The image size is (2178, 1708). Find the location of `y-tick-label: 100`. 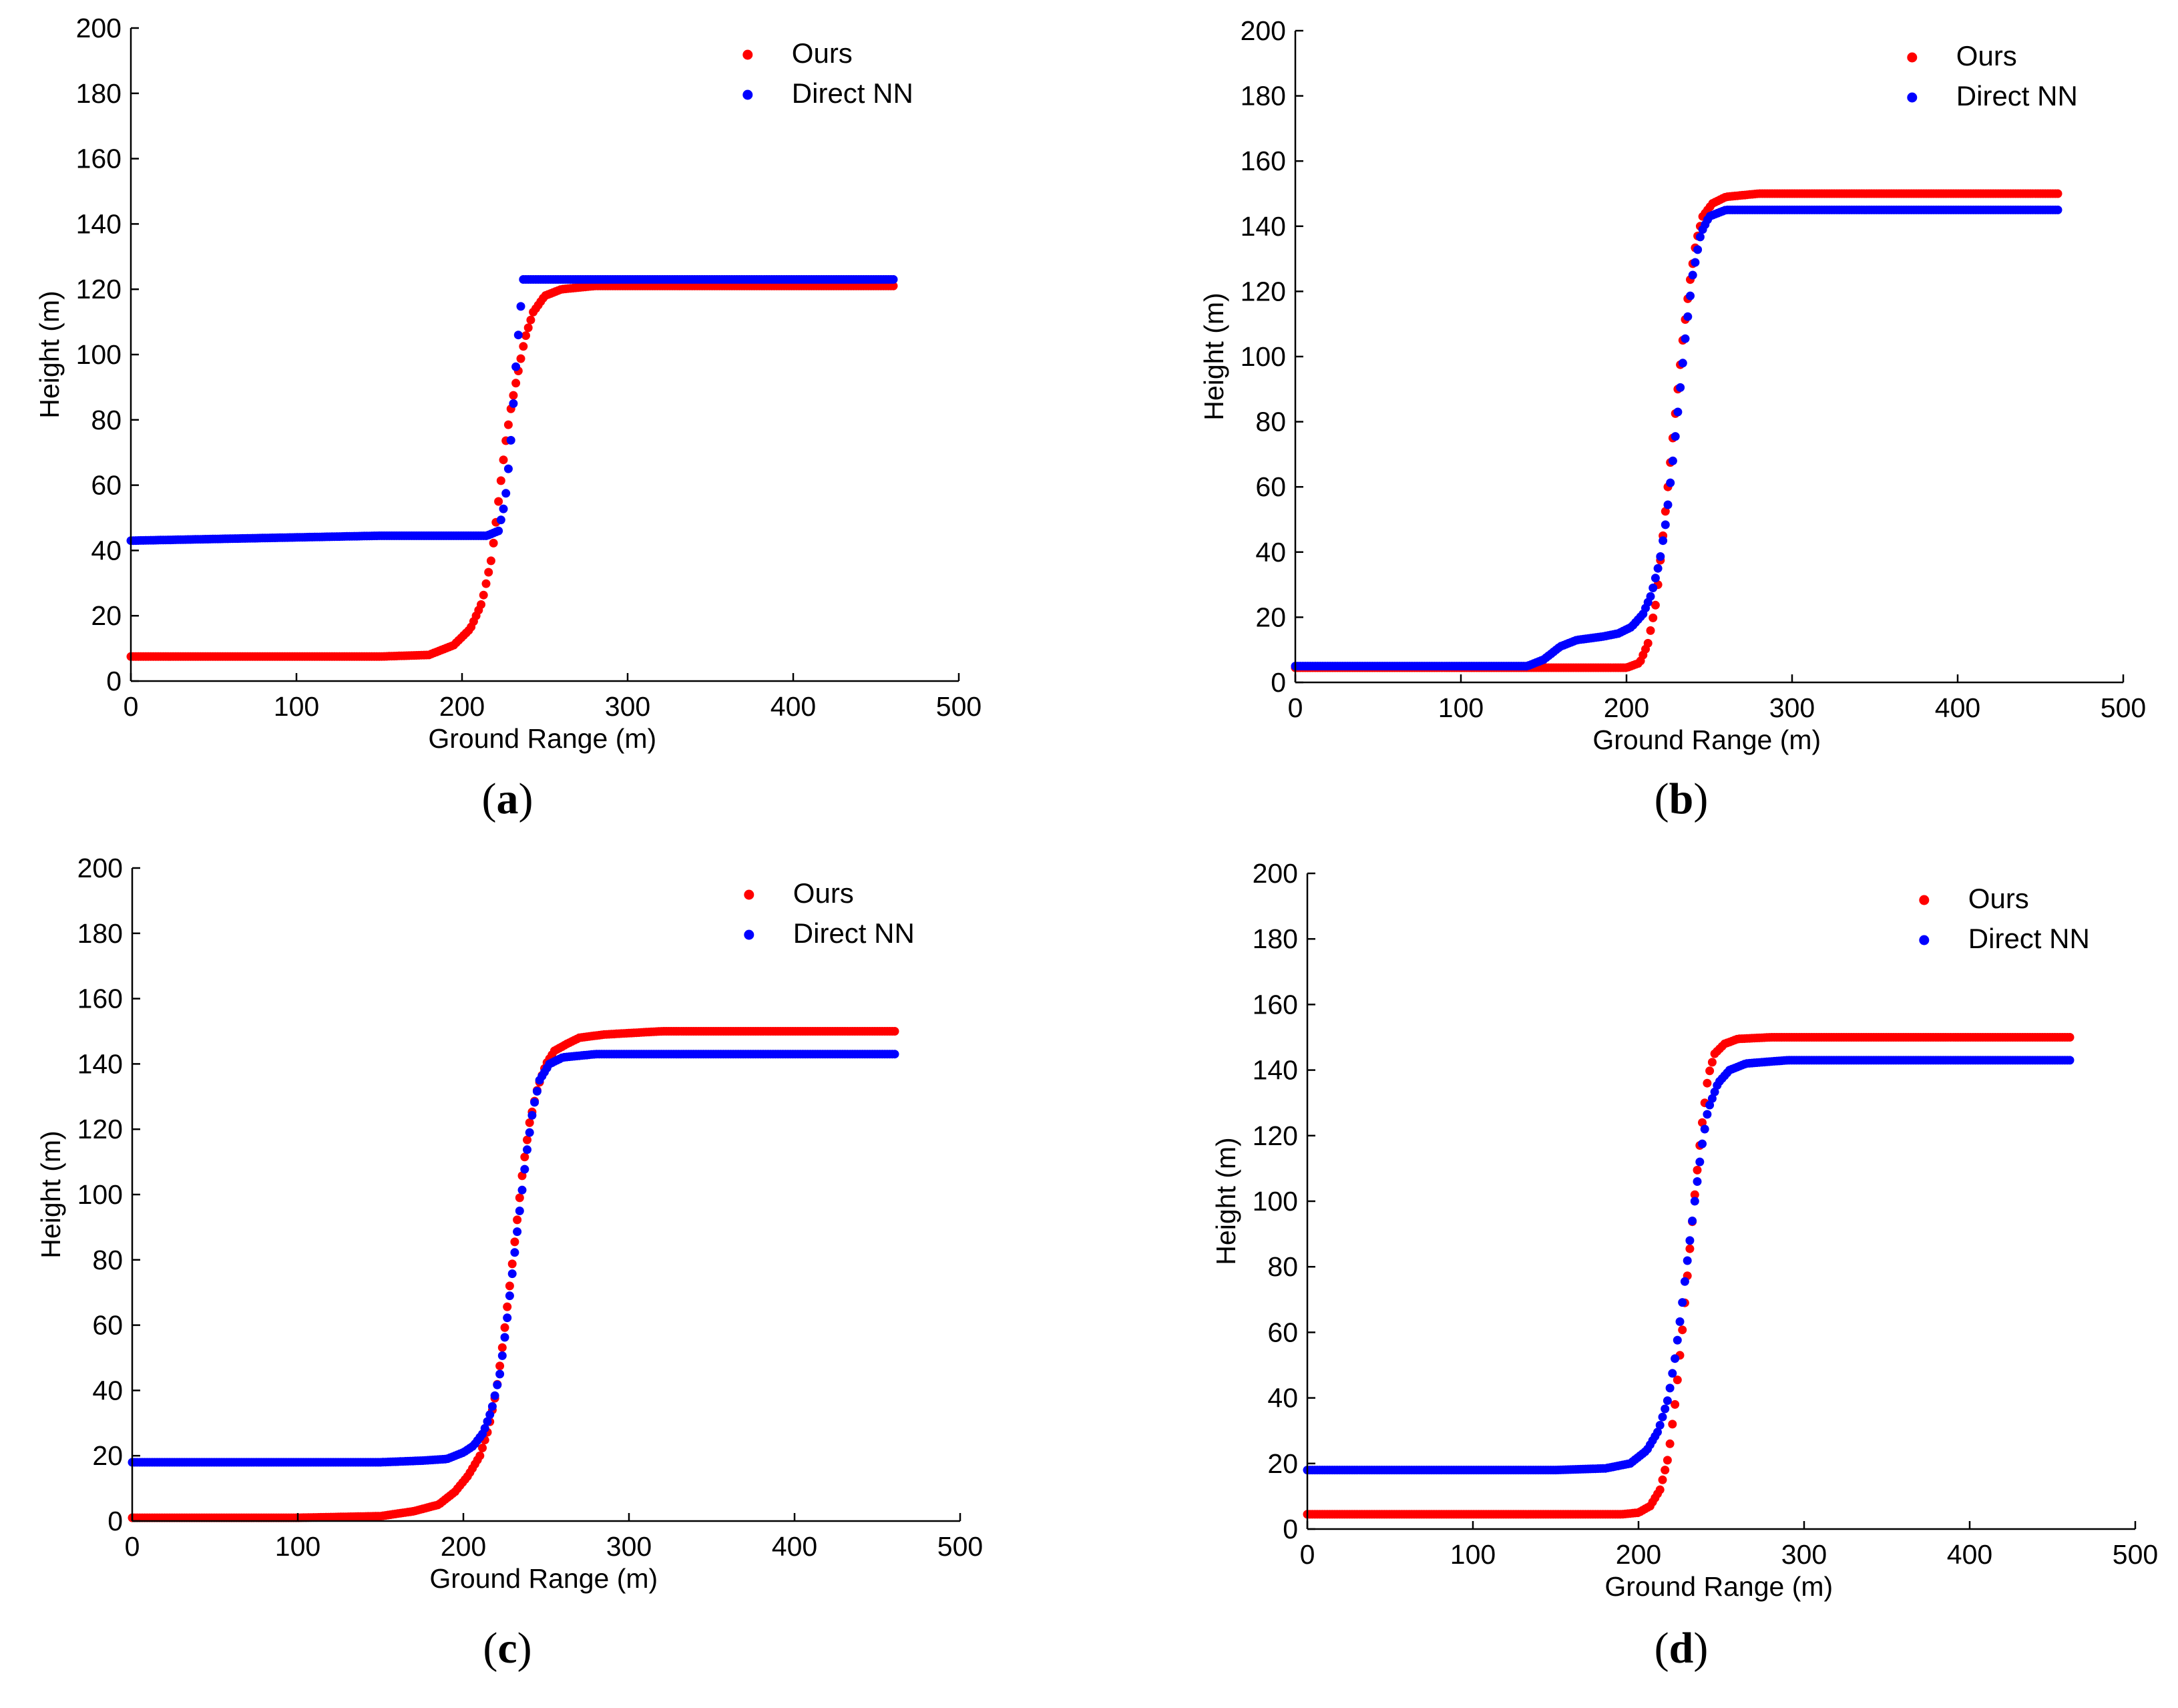

y-tick-label: 100 is located at coordinates (99, 354).